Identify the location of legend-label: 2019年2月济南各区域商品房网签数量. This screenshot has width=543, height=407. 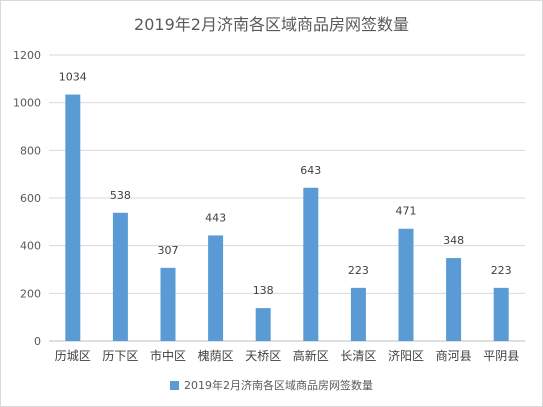
(278, 385).